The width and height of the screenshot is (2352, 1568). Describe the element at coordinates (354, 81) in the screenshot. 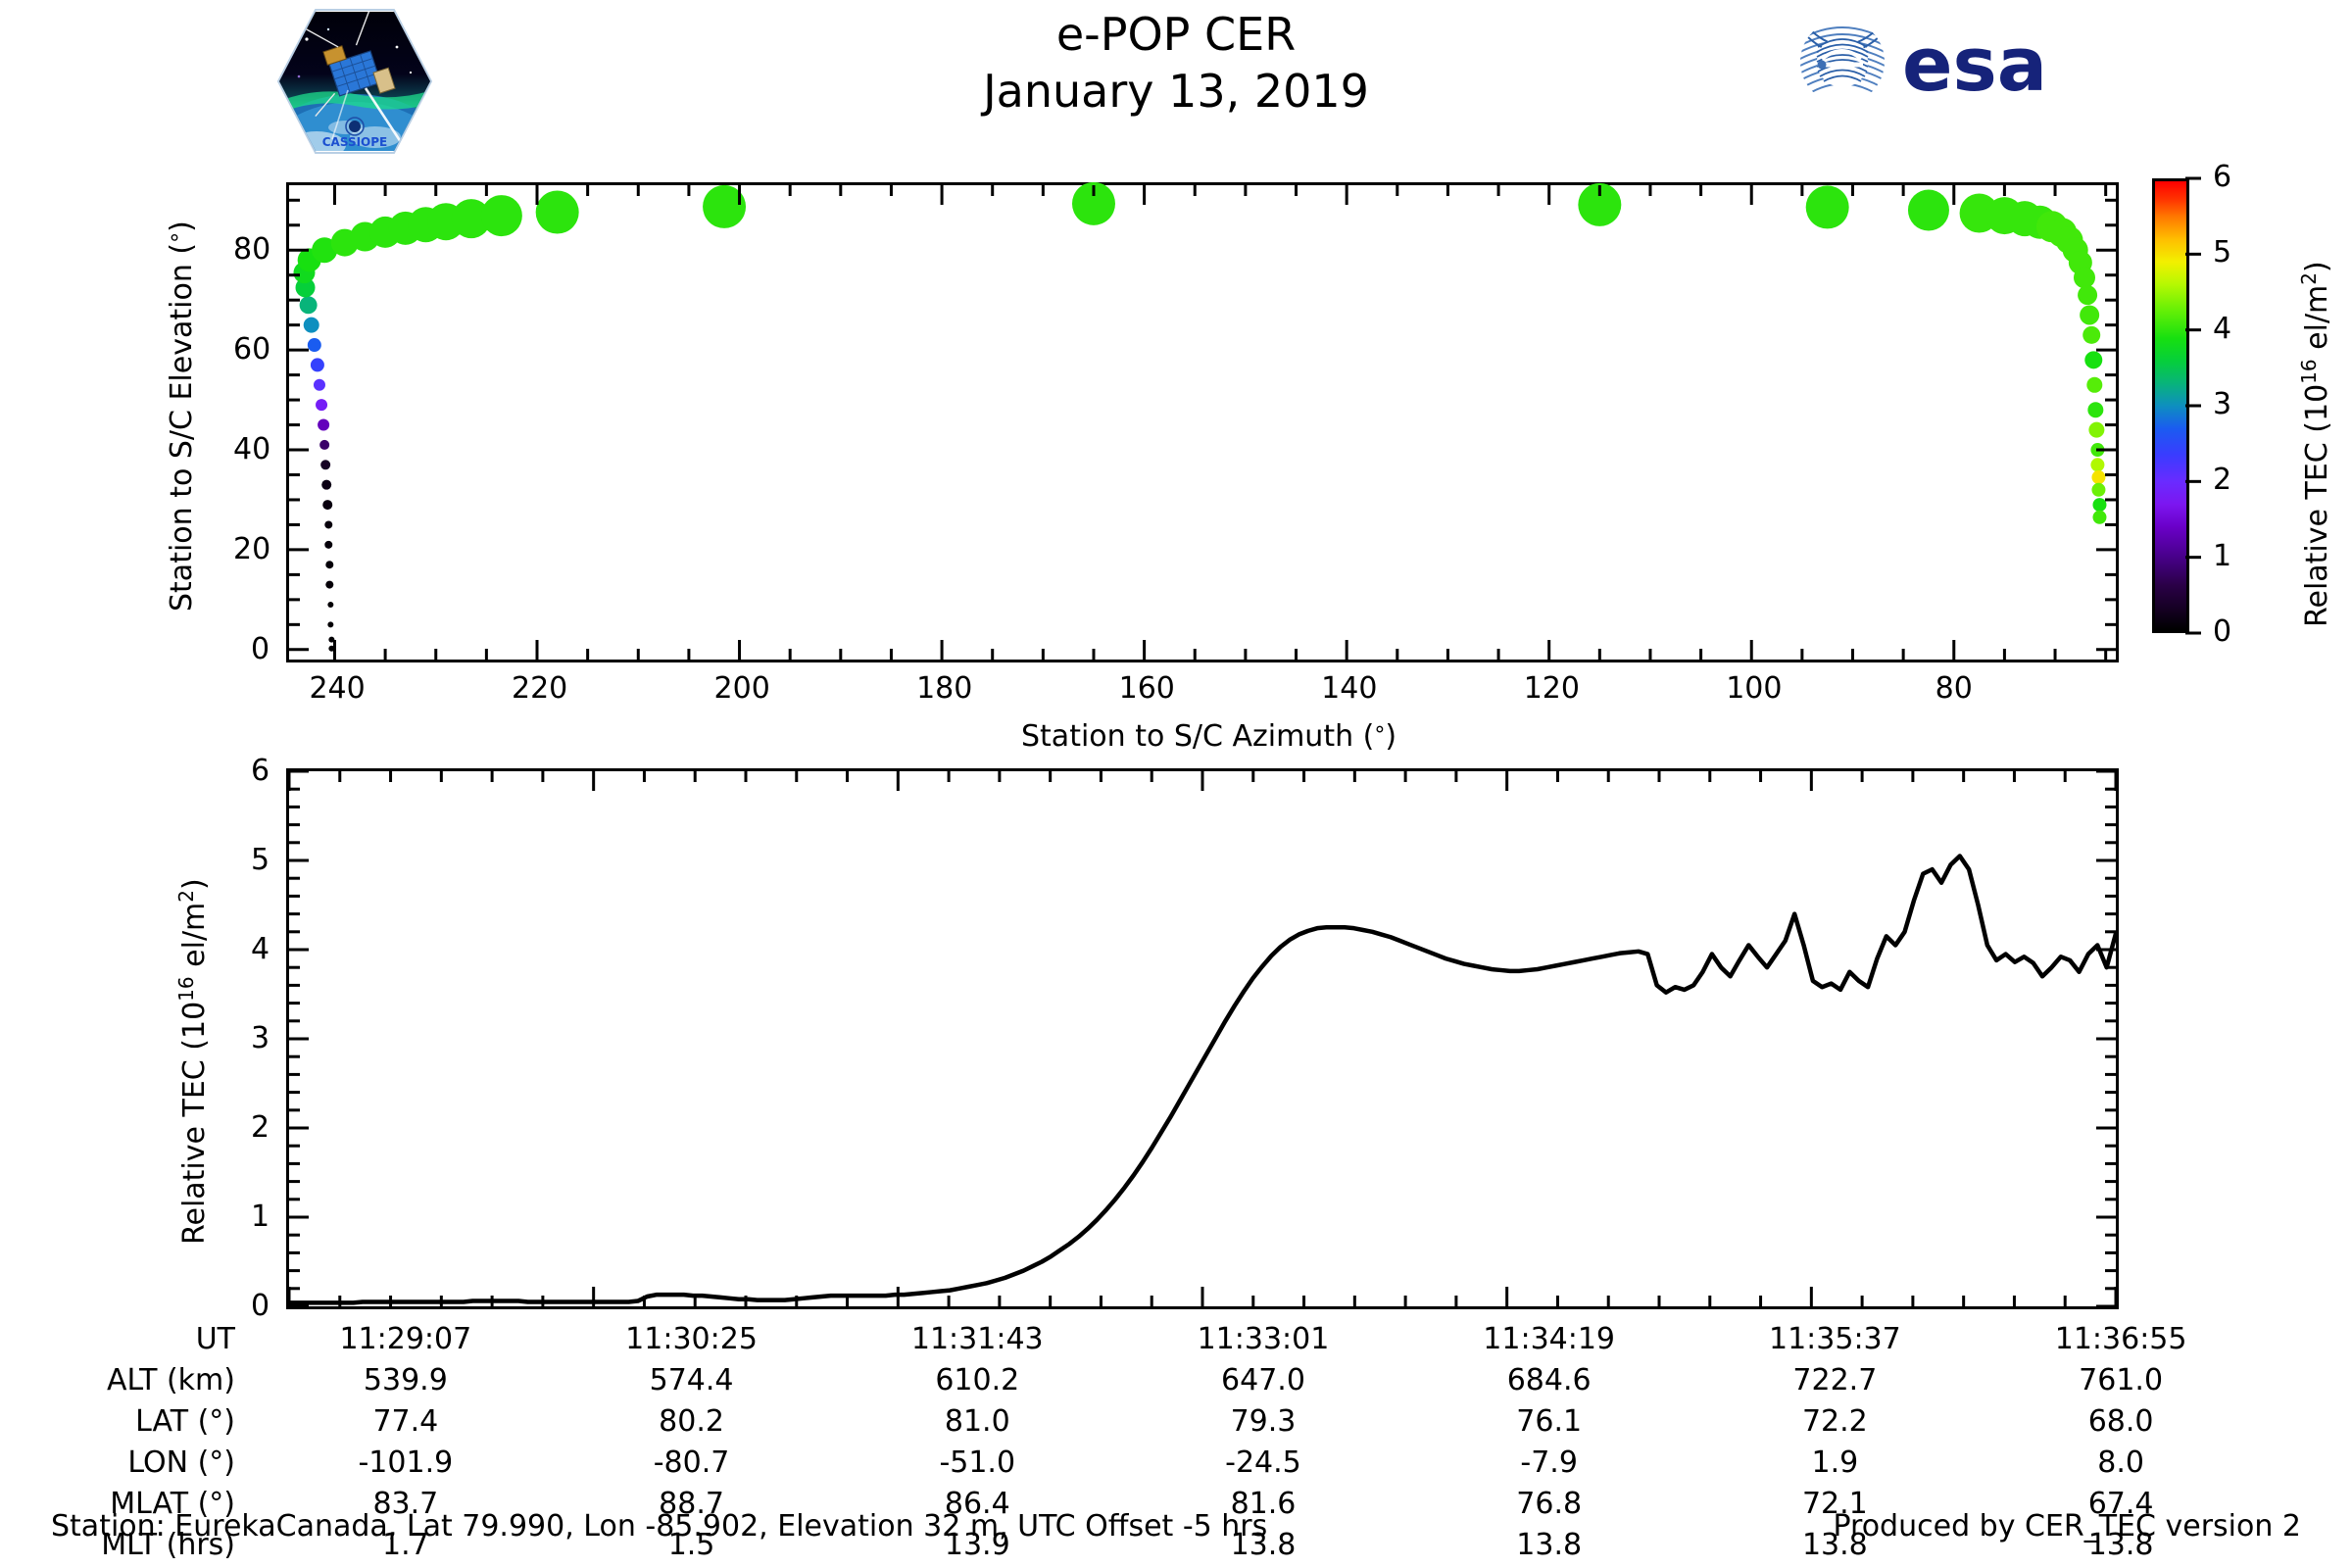

I see `cassiope-logo: CASSIOPE` at that location.